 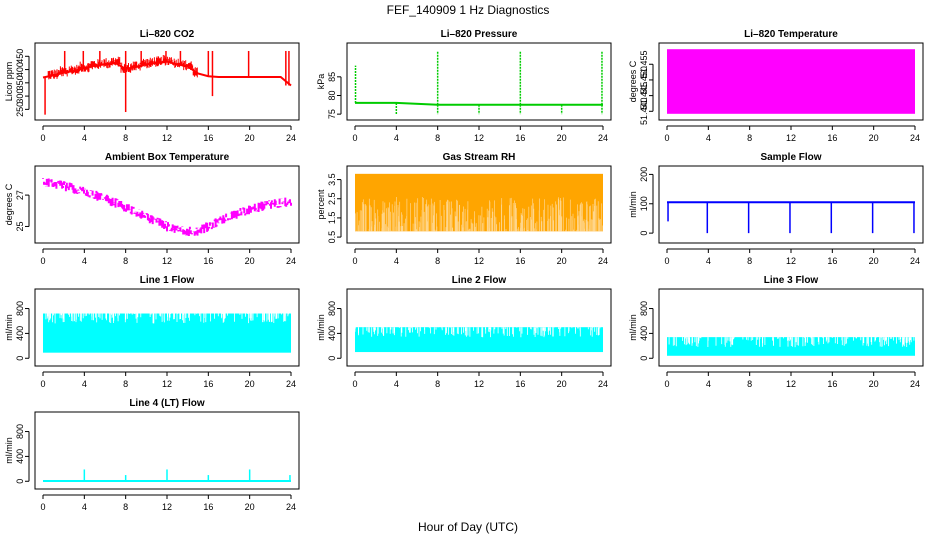 What do you see at coordinates (321, 204) in the screenshot?
I see `y-axis-label: percent` at bounding box center [321, 204].